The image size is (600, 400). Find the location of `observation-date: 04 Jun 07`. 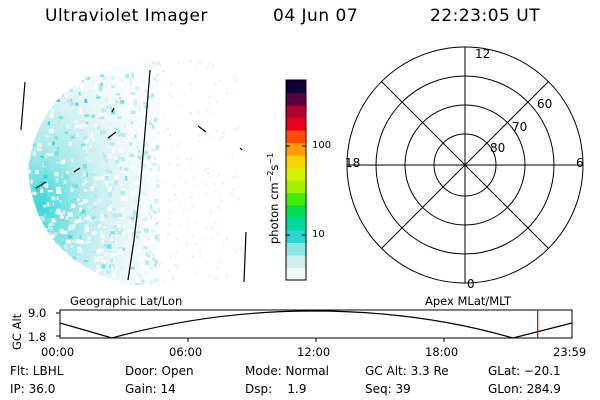

observation-date: 04 Jun 07 is located at coordinates (316, 16).